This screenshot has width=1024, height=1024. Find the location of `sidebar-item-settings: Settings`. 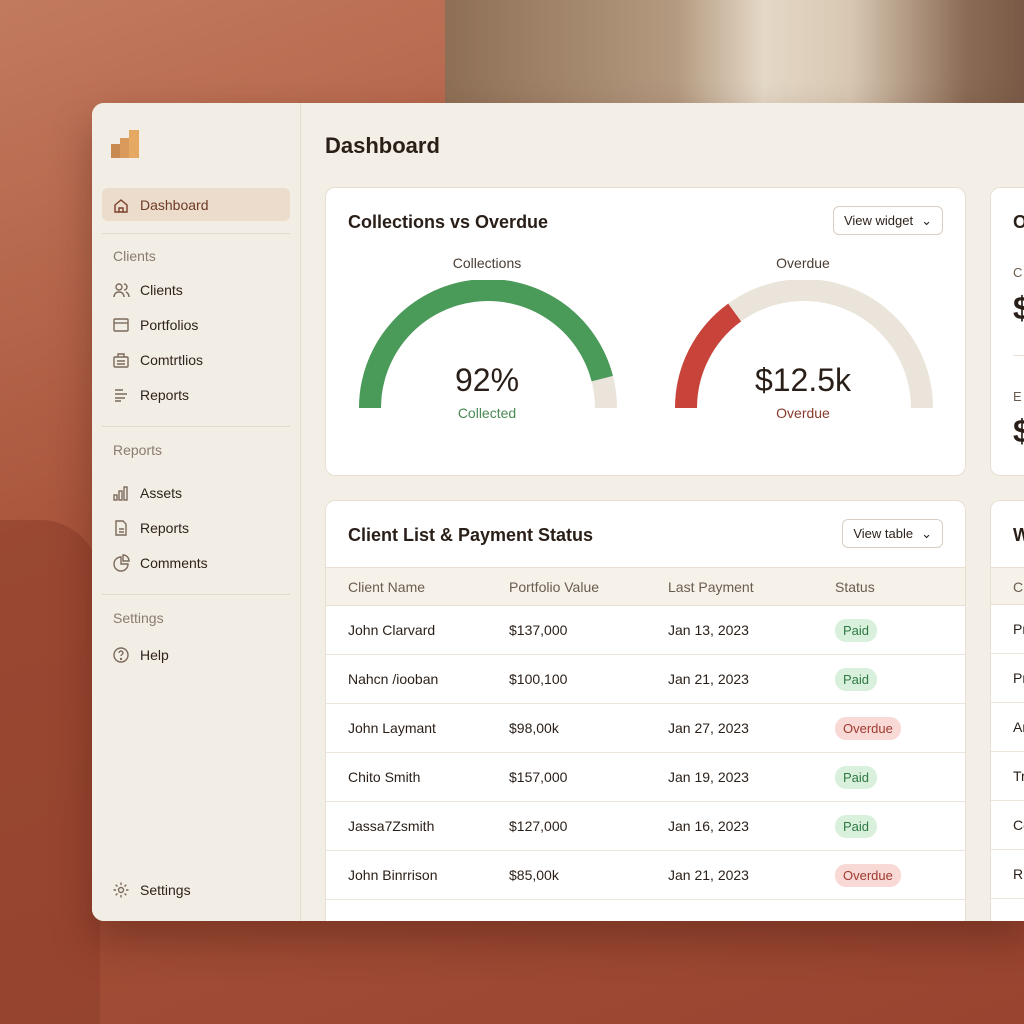

sidebar-item-settings: Settings is located at coordinates (196, 889).